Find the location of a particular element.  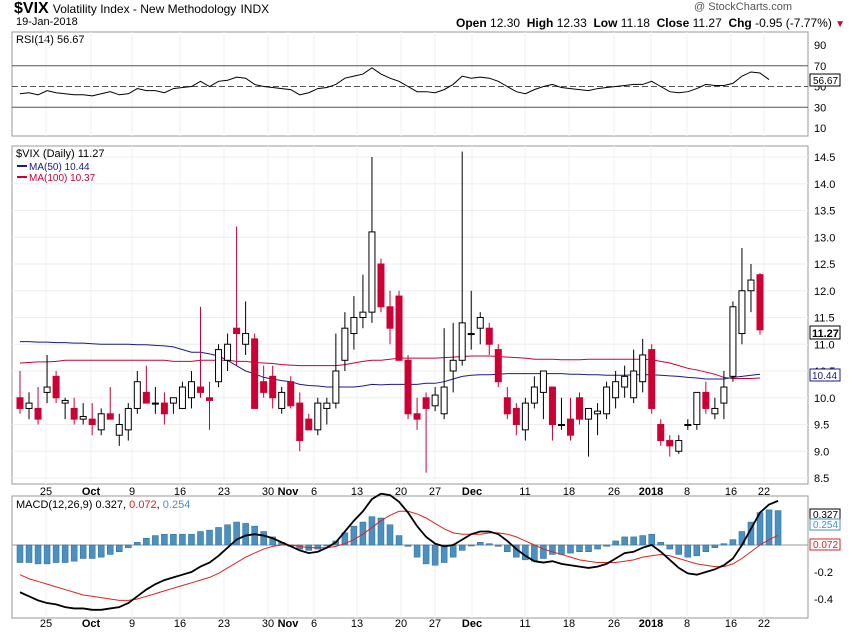

x-axis-label: 8 is located at coordinates (687, 492).